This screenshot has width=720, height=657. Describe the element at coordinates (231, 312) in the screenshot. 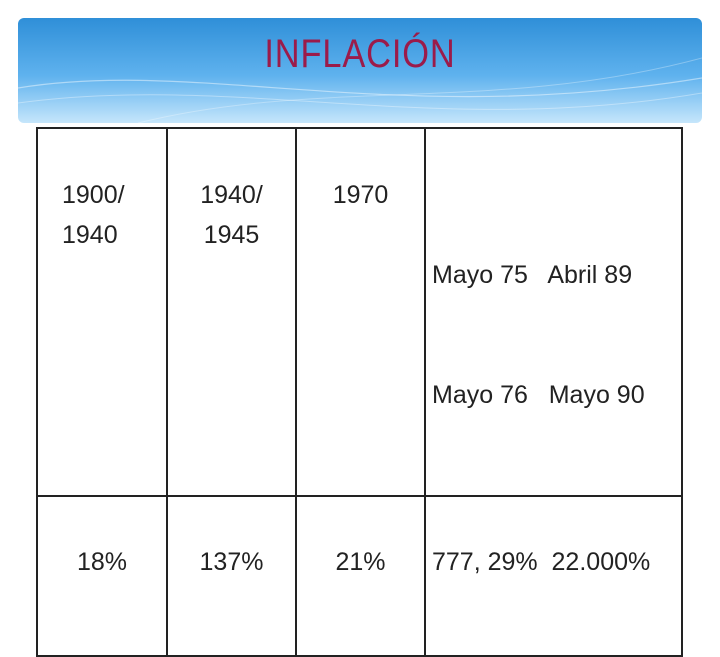

I see `period-cell: 1940/ 1945` at that location.